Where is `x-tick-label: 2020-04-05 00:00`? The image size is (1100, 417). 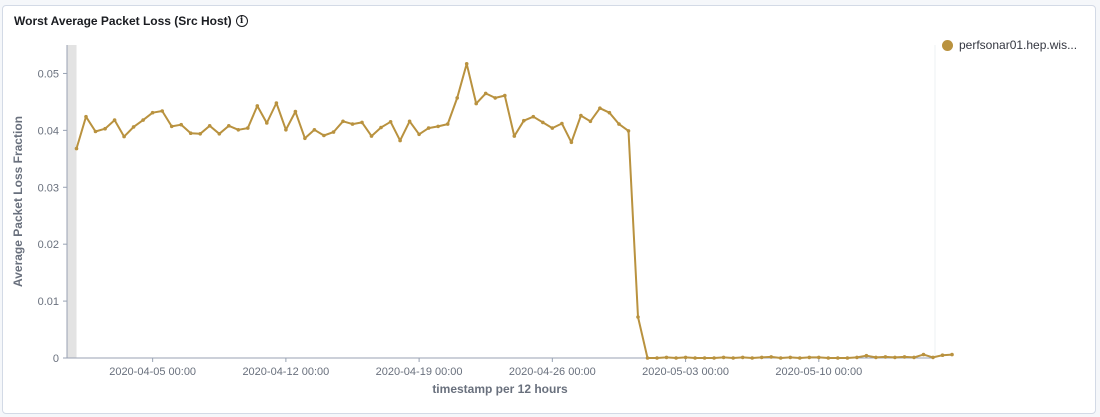
x-tick-label: 2020-04-05 00:00 is located at coordinates (152, 372).